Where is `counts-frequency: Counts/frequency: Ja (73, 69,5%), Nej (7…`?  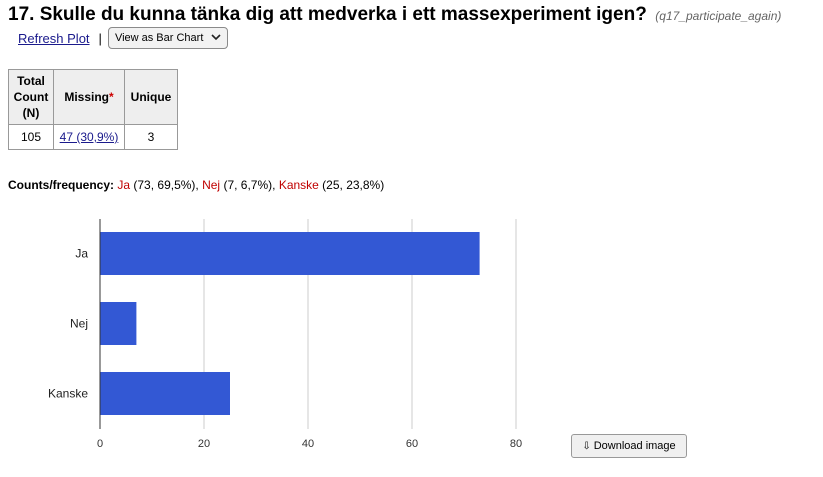 counts-frequency: Counts/frequency: Ja (73, 69,5%), Nej (7… is located at coordinates (196, 185).